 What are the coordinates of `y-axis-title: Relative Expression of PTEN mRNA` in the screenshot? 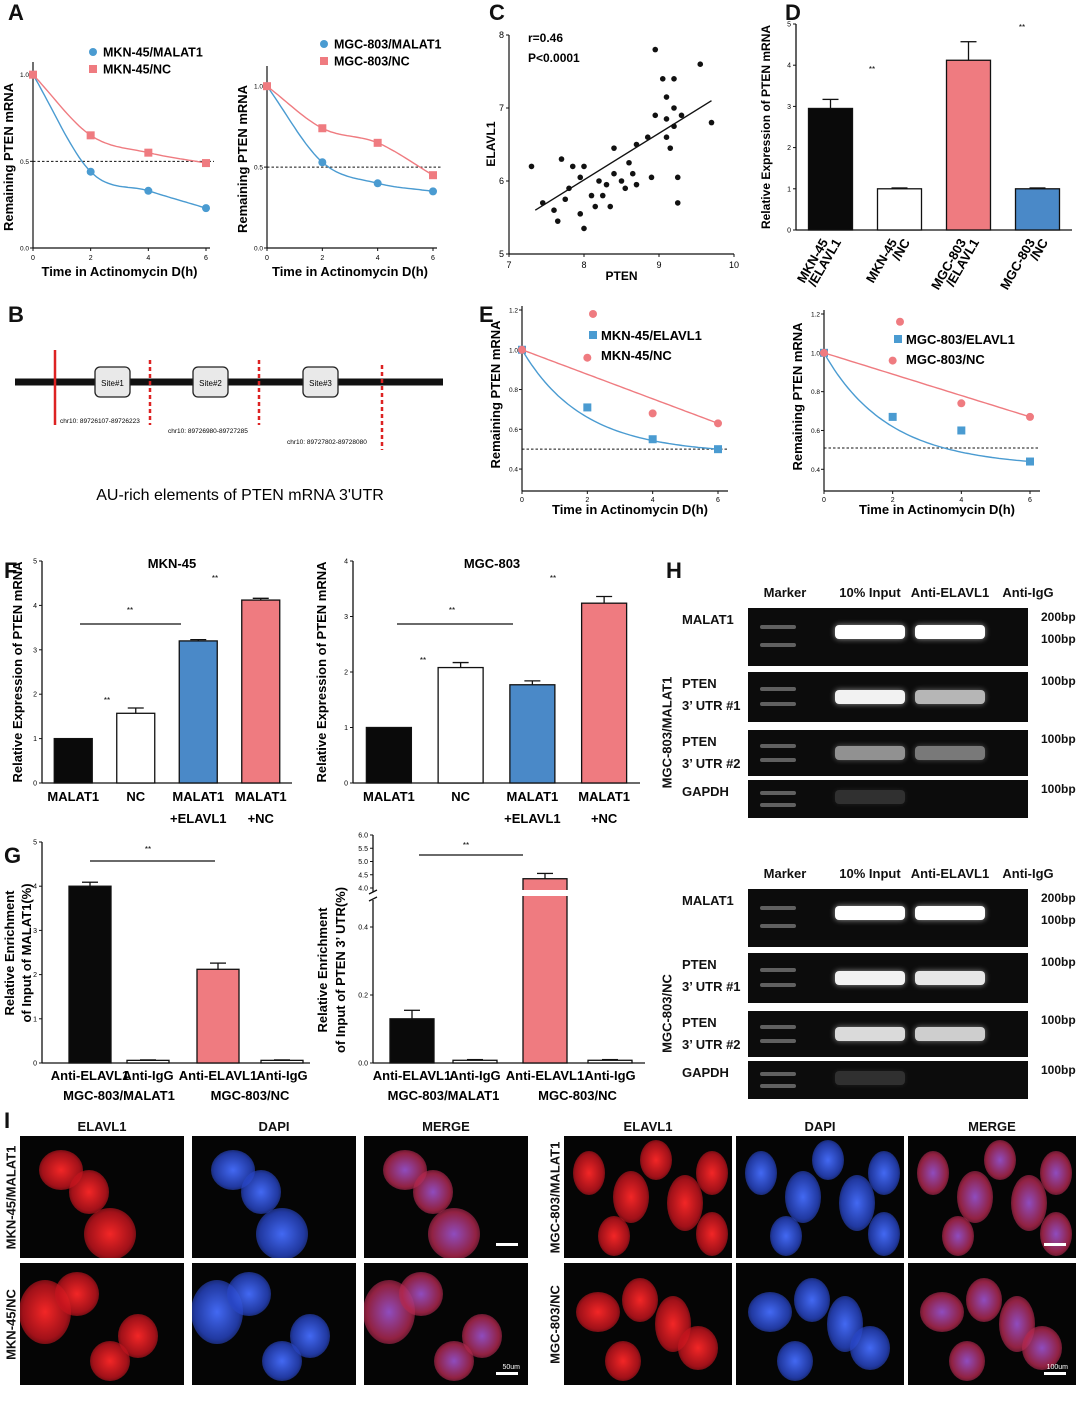 It's located at (17, 672).